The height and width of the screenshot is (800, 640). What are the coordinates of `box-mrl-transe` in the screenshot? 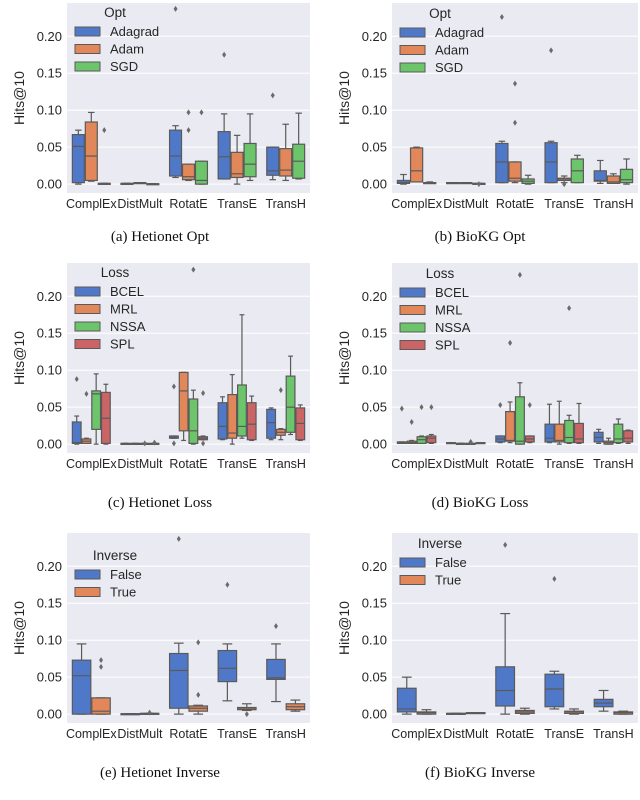 It's located at (232, 409).